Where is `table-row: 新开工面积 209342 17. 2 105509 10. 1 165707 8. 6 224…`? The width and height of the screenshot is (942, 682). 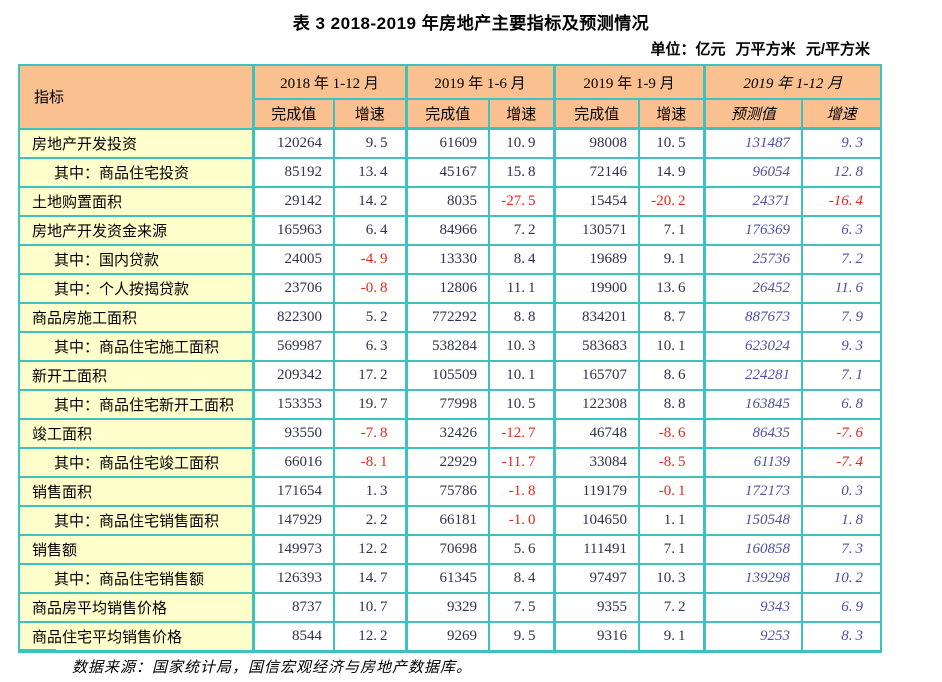
table-row: 新开工面积 209342 17. 2 105509 10. 1 165707 8. 6 224… is located at coordinates (450, 375).